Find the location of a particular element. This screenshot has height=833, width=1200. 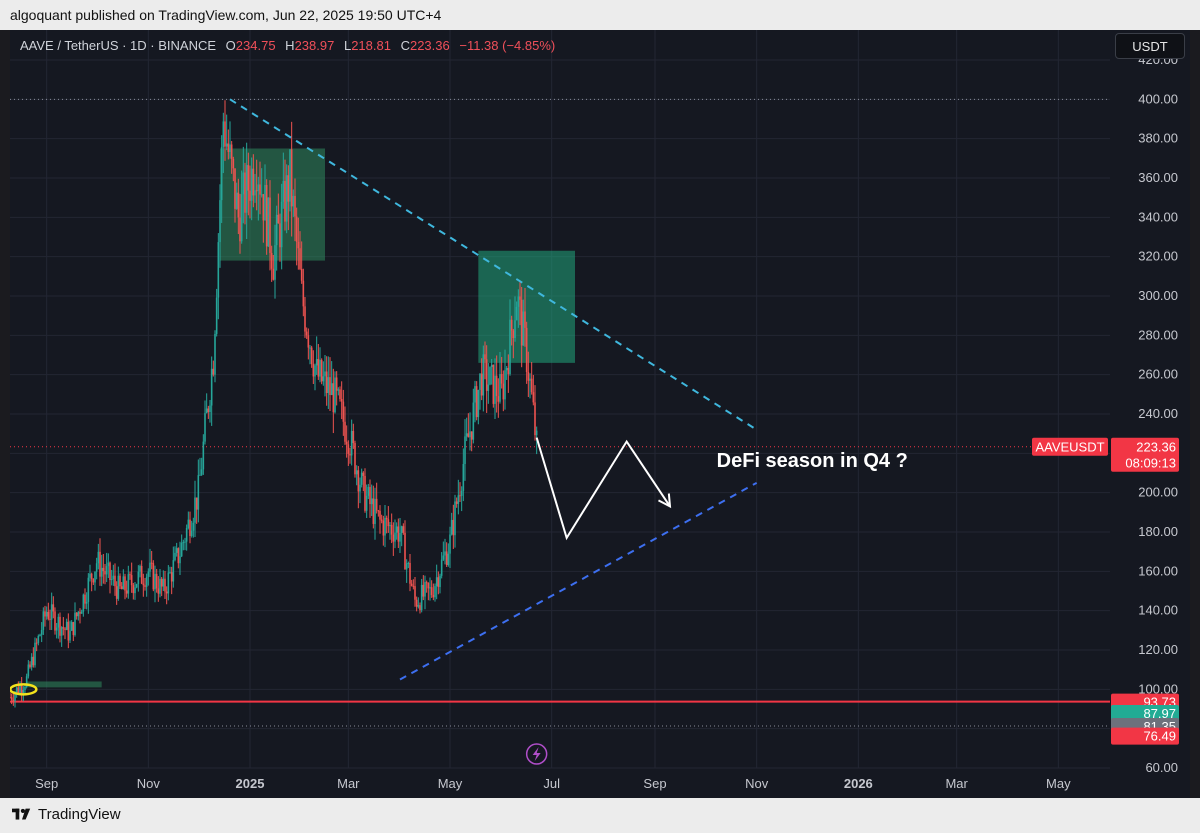

y-axis-tick-label: 160.00 is located at coordinates (1158, 570).